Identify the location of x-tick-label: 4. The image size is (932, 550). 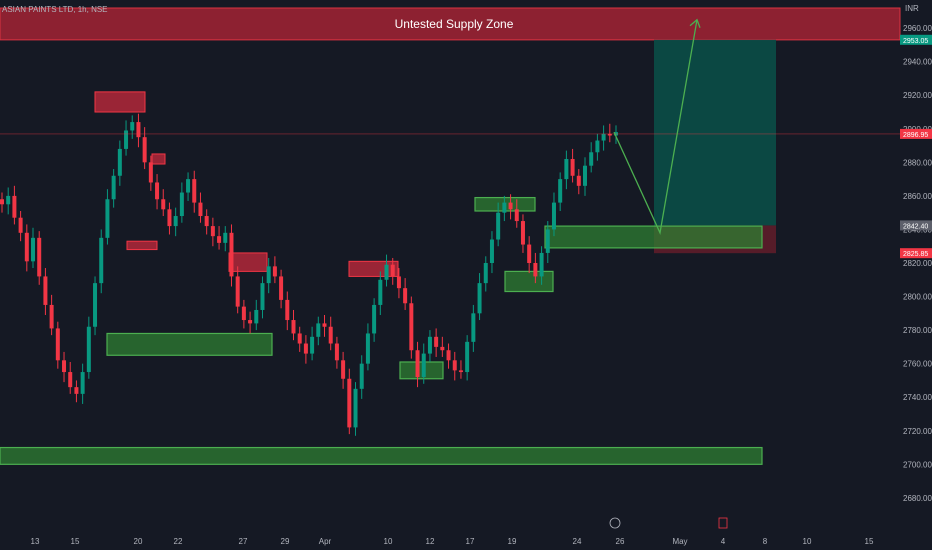
(723, 541).